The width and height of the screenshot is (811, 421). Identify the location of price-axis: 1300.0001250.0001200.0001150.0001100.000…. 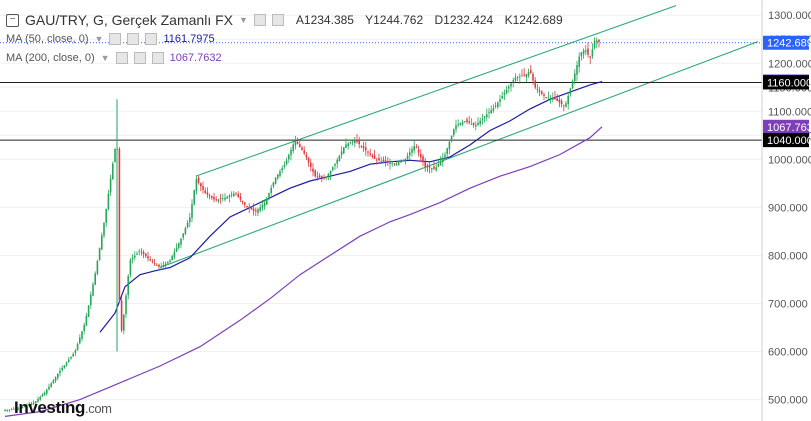
(789, 208).